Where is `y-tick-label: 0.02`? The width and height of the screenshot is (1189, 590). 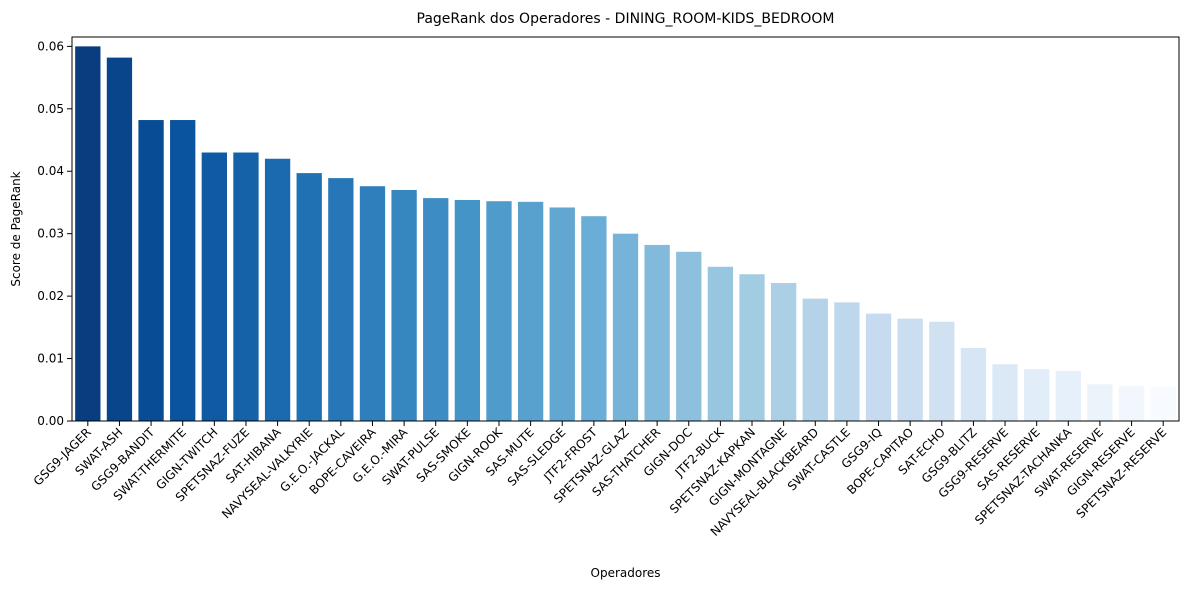 y-tick-label: 0.02 is located at coordinates (50, 296).